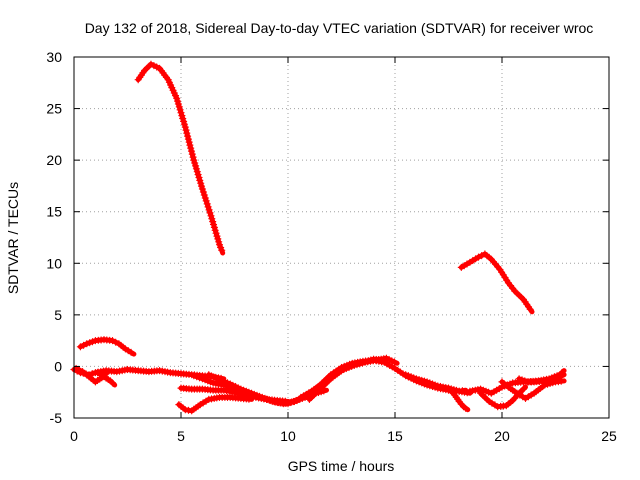 This screenshot has width=640, height=480. What do you see at coordinates (395, 436) in the screenshot?
I see `x-tick-label: 15` at bounding box center [395, 436].